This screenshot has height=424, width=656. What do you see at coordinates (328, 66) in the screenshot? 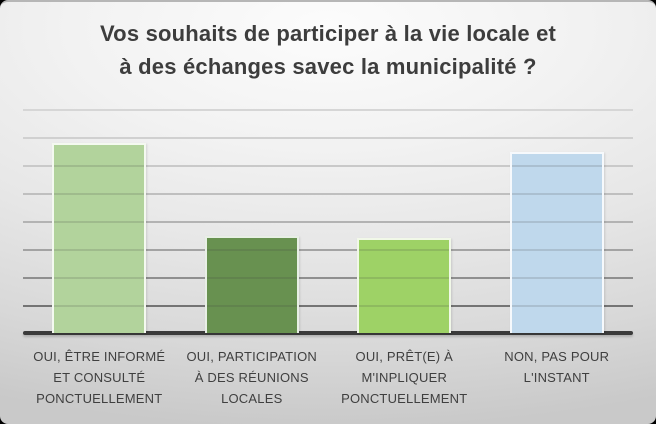
I see `chart-title-line-2: à des échanges savec la municipalité ?` at bounding box center [328, 66].